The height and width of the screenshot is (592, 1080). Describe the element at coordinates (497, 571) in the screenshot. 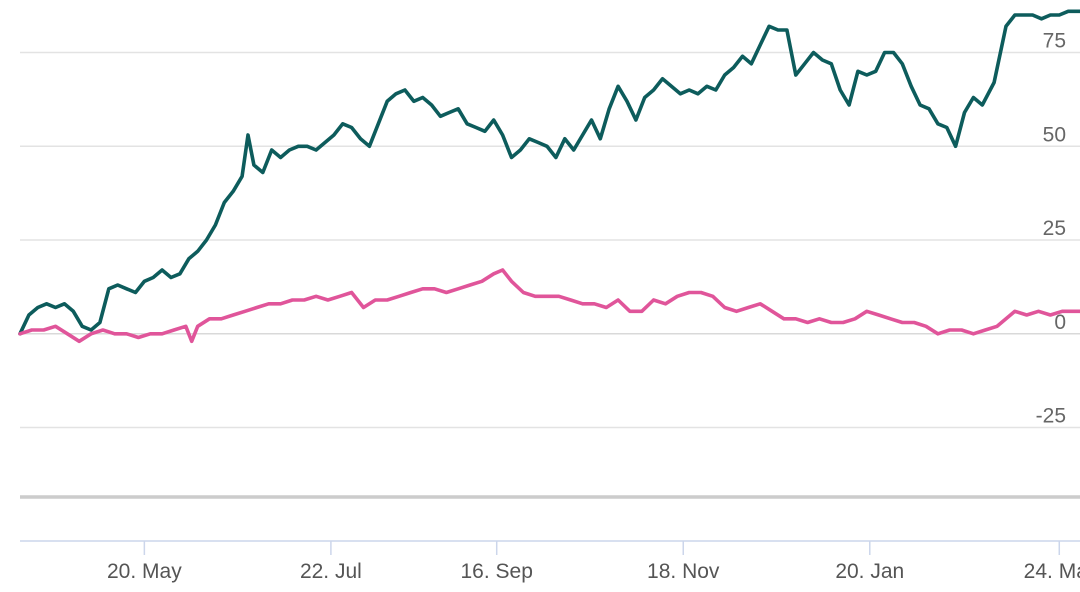

I see `x-tick-label: 16. Sep` at that location.